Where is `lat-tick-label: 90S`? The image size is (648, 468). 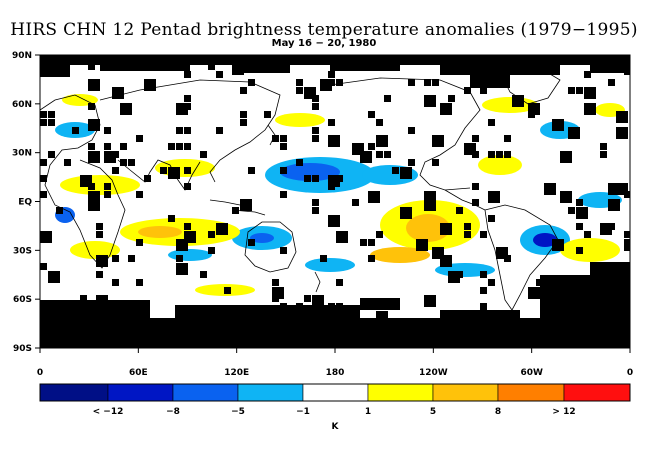 lat-tick-label: 90S is located at coordinates (22, 349).